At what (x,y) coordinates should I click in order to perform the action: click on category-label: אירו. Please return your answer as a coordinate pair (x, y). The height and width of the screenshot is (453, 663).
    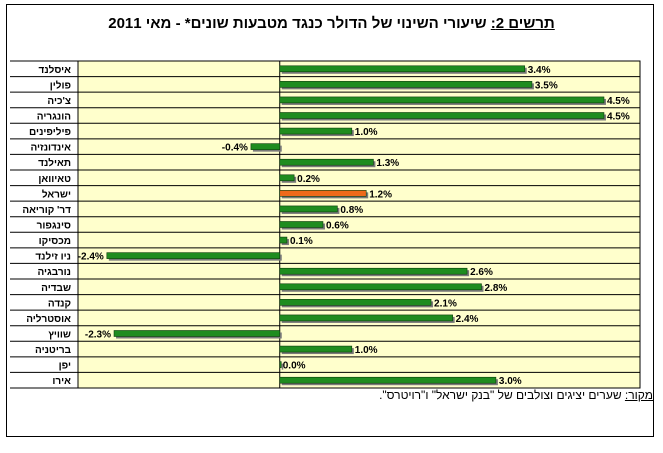
    Looking at the image, I should click on (61, 381).